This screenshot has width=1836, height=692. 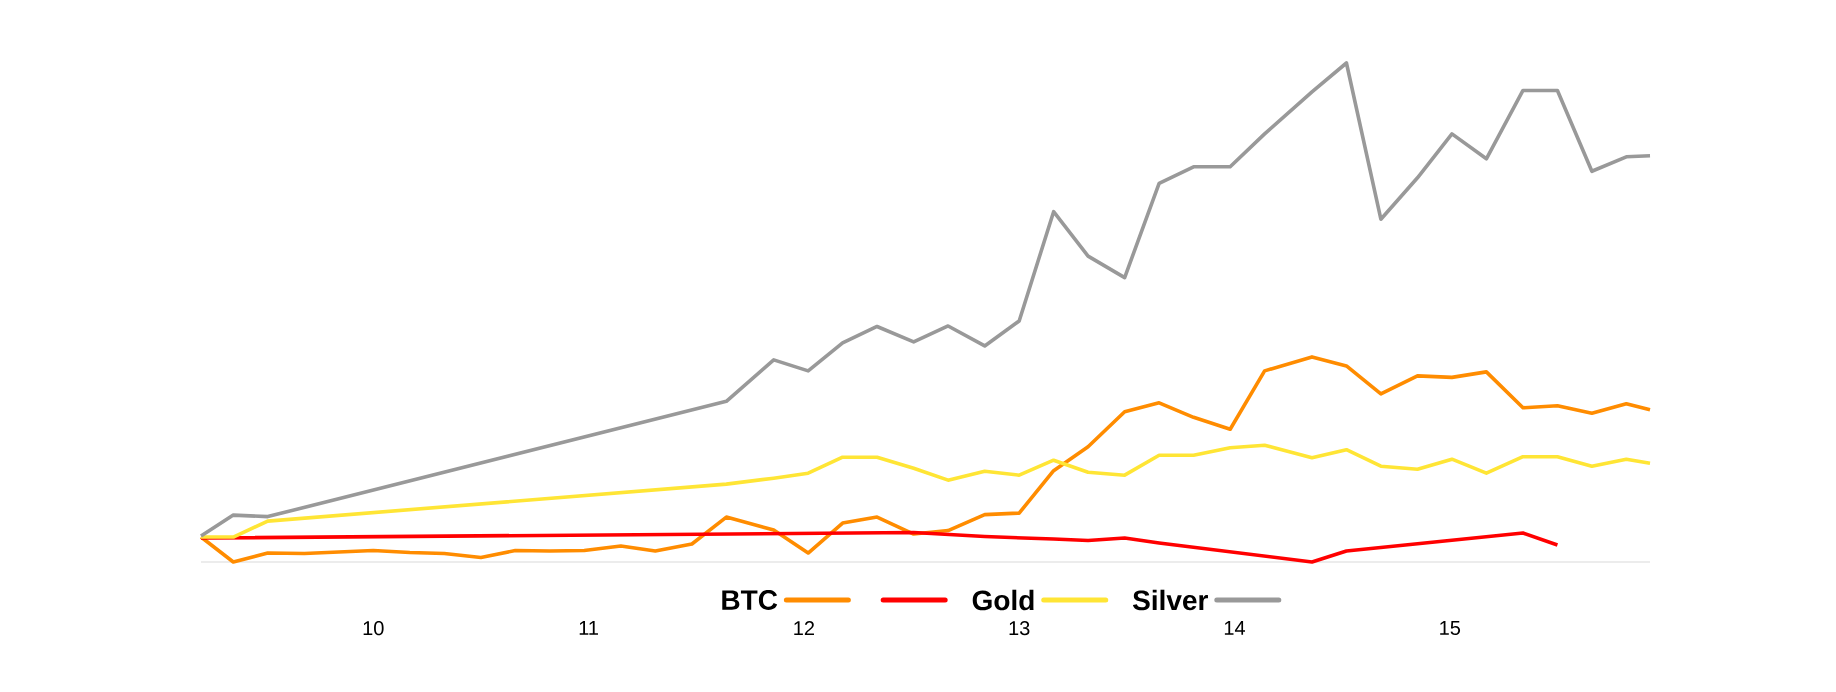 I want to click on x-tick-label: 15, so click(x=1450, y=628).